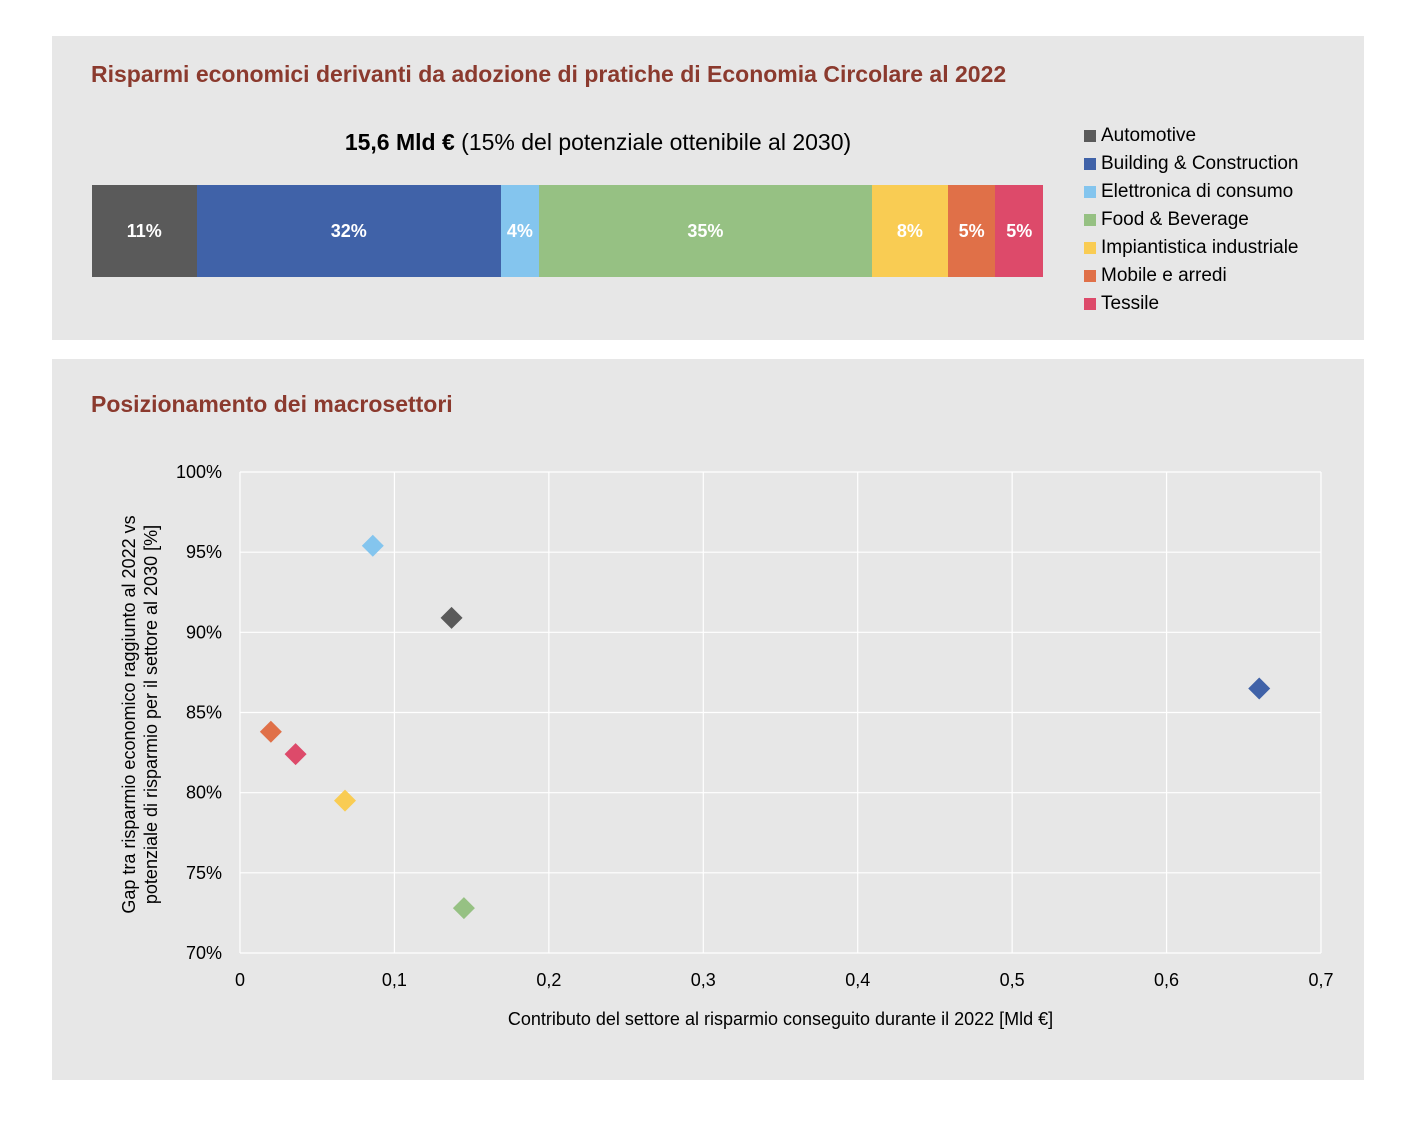 The image size is (1412, 1122). I want to click on legend-label: Mobile e arredi, so click(1164, 275).